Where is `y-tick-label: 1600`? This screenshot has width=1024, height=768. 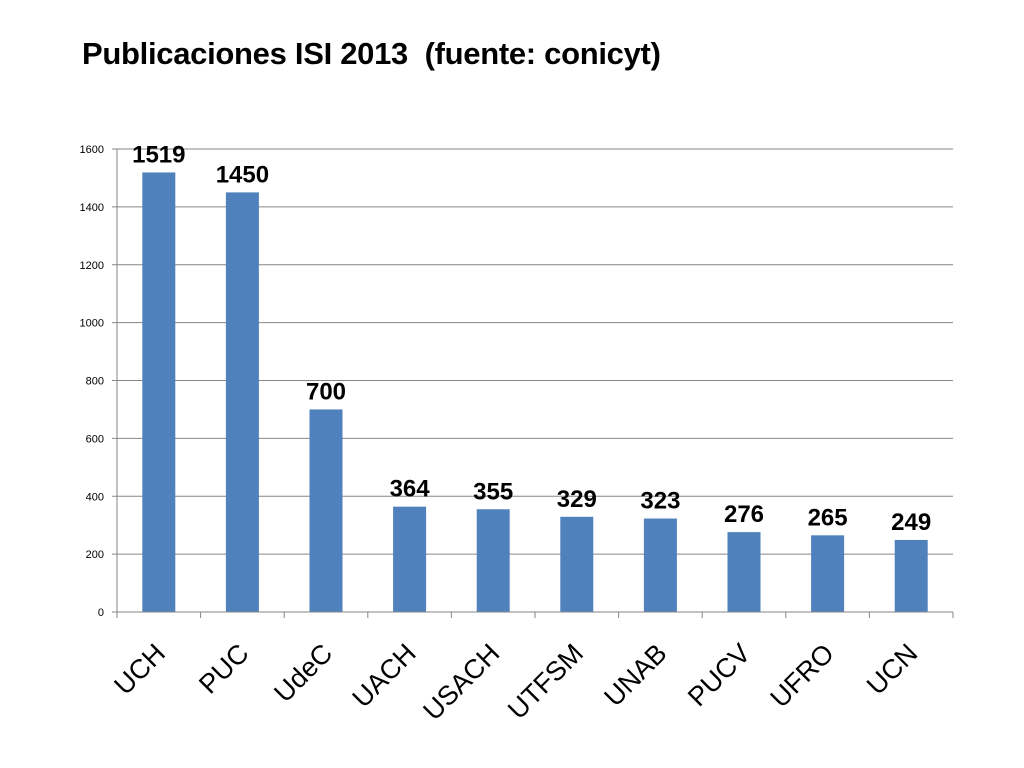 y-tick-label: 1600 is located at coordinates (92, 150).